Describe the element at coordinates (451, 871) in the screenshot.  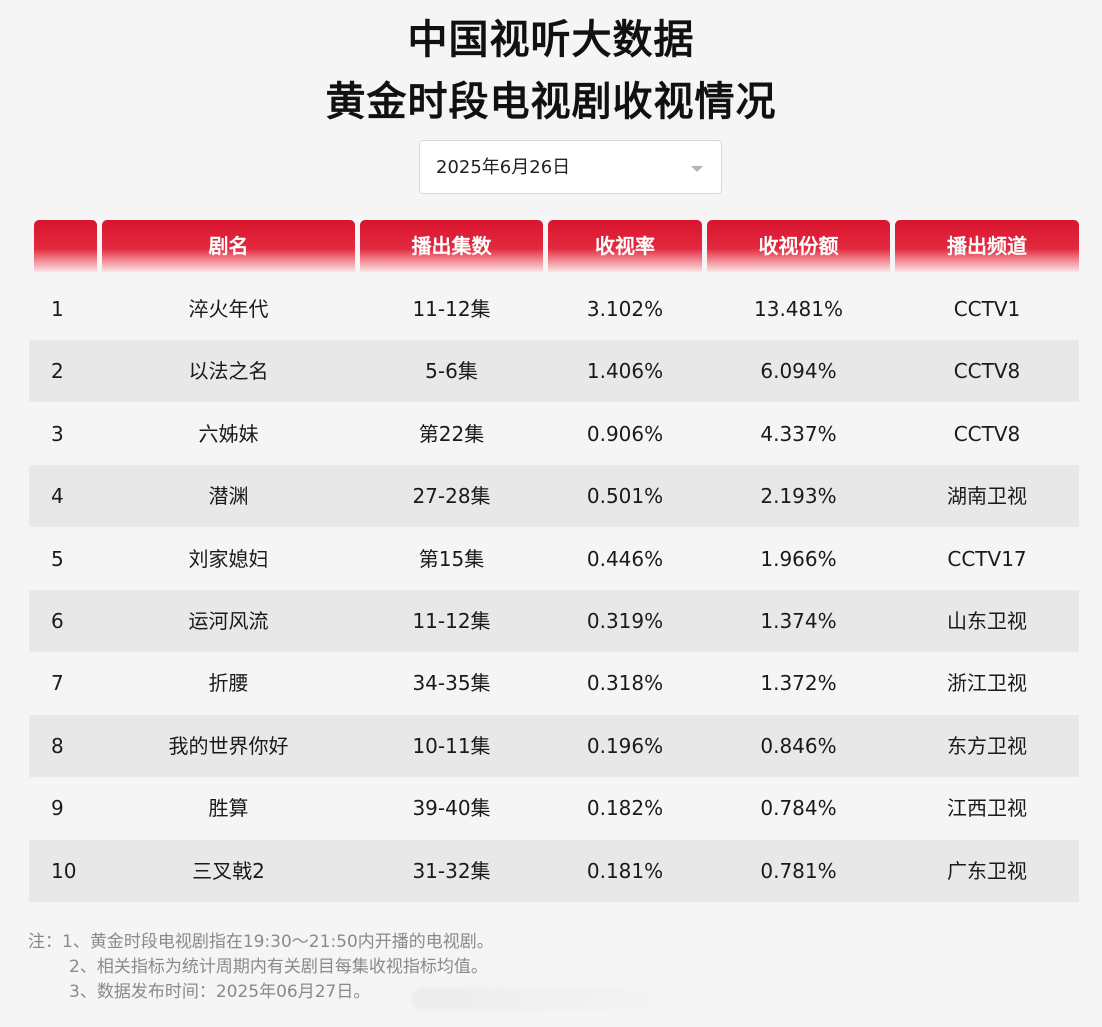
I see `cell-episodes: 31-32集` at that location.